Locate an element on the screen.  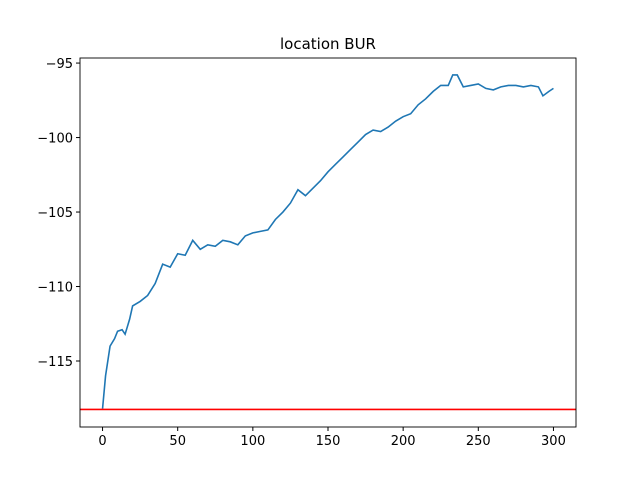
x-tick-label: 250 is located at coordinates (478, 441).